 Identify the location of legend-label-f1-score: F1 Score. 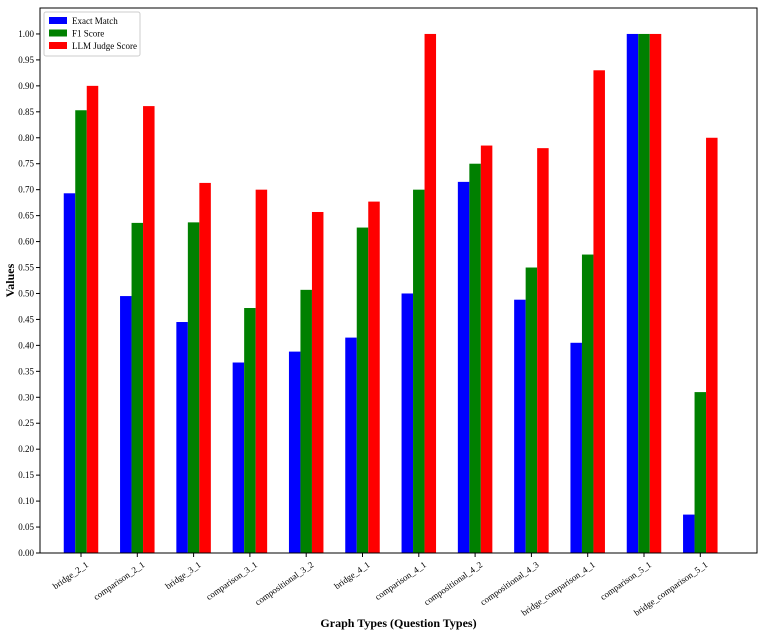
(88, 34).